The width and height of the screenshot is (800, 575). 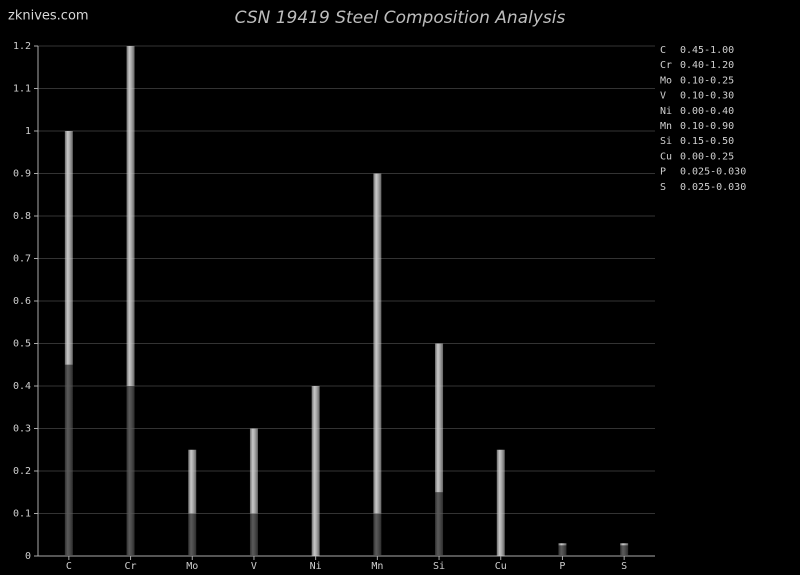 I want to click on legend-range: 0.40-1.20, so click(x=707, y=65).